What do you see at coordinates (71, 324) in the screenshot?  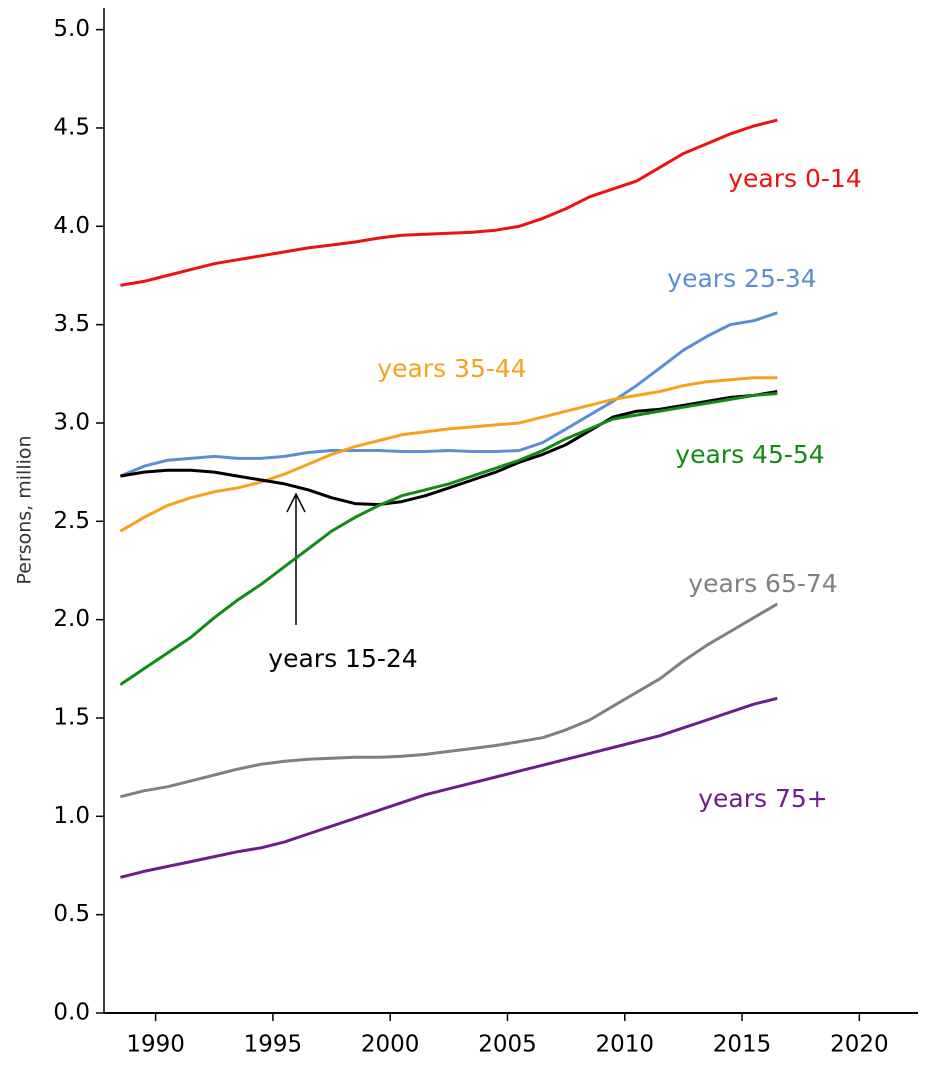 I see `y-tick-label: 3.5` at bounding box center [71, 324].